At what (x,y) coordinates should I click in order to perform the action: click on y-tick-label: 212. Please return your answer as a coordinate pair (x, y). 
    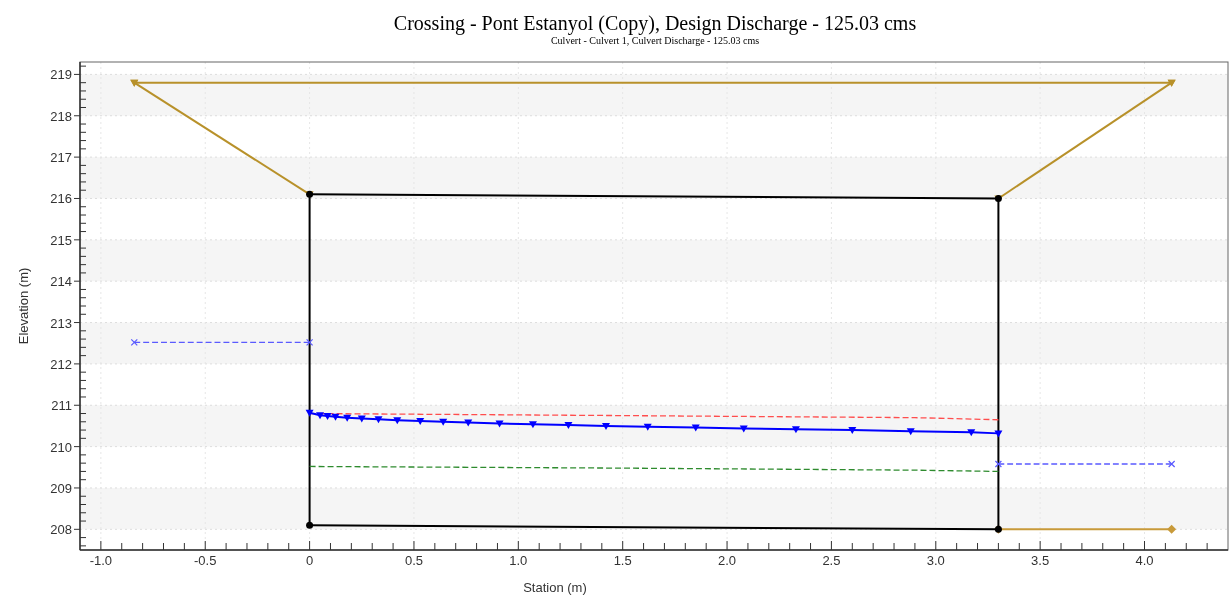
    Looking at the image, I should click on (61, 364).